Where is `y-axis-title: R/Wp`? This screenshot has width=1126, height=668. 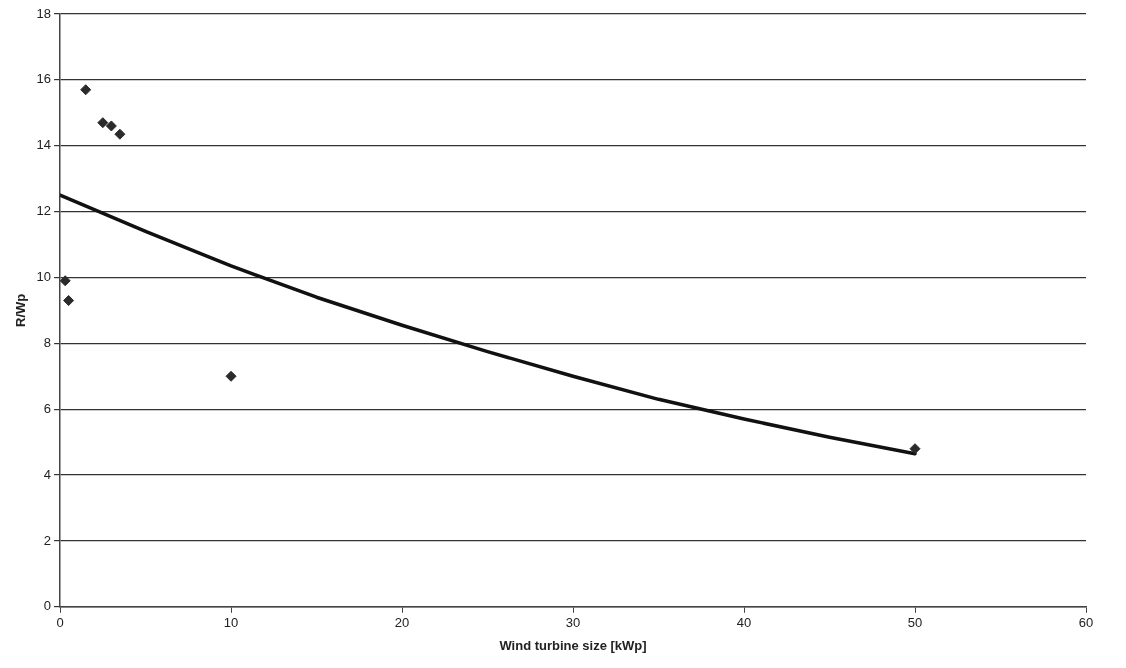 y-axis-title: R/Wp is located at coordinates (21, 310).